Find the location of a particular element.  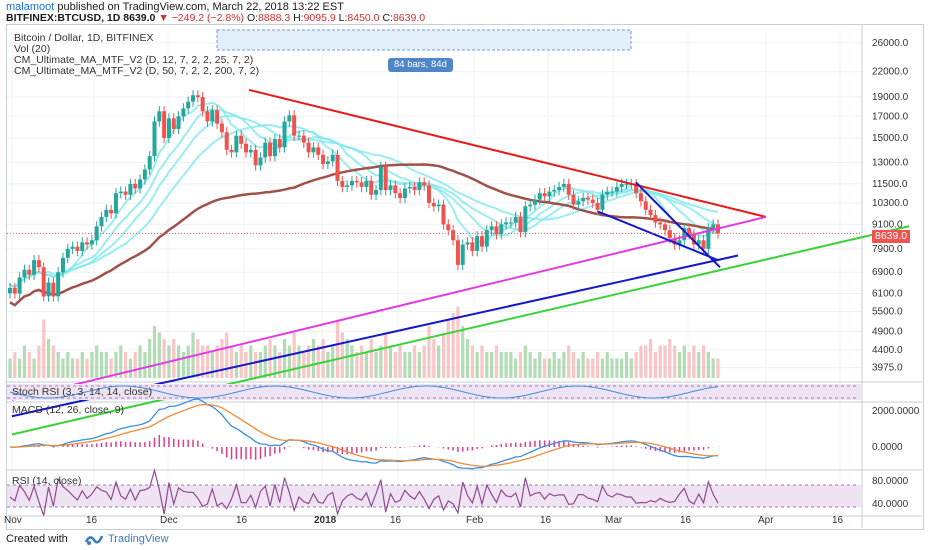

legend-volume: Vol (20) is located at coordinates (32, 49).